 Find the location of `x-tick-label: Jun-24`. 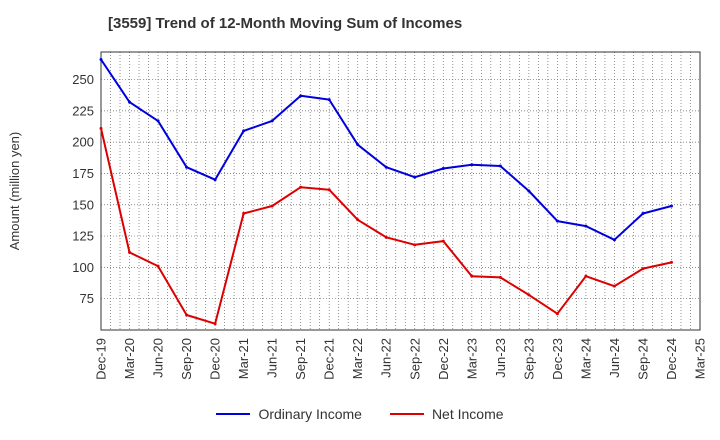

x-tick-label: Jun-24 is located at coordinates (614, 358).